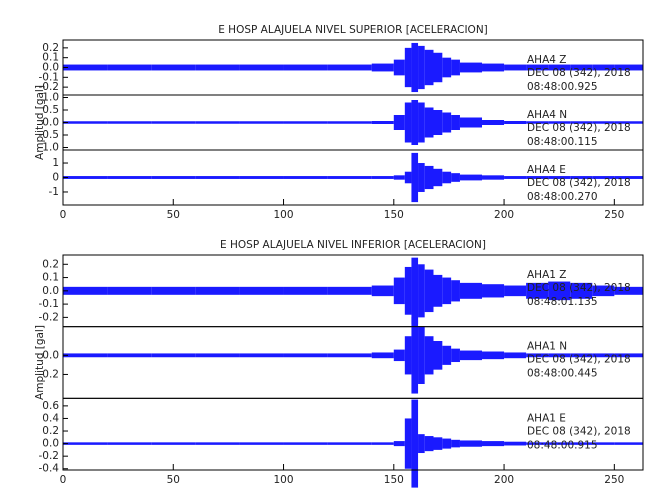 The image size is (650, 500). I want to click on station-label: AHA4 E, so click(546, 170).